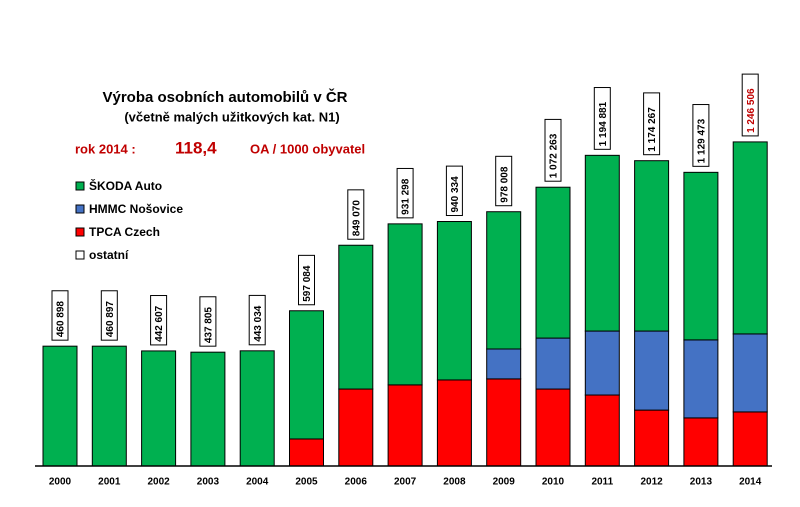 This screenshot has width=800, height=507. What do you see at coordinates (257, 482) in the screenshot?
I see `x-tick-label: 2004` at bounding box center [257, 482].